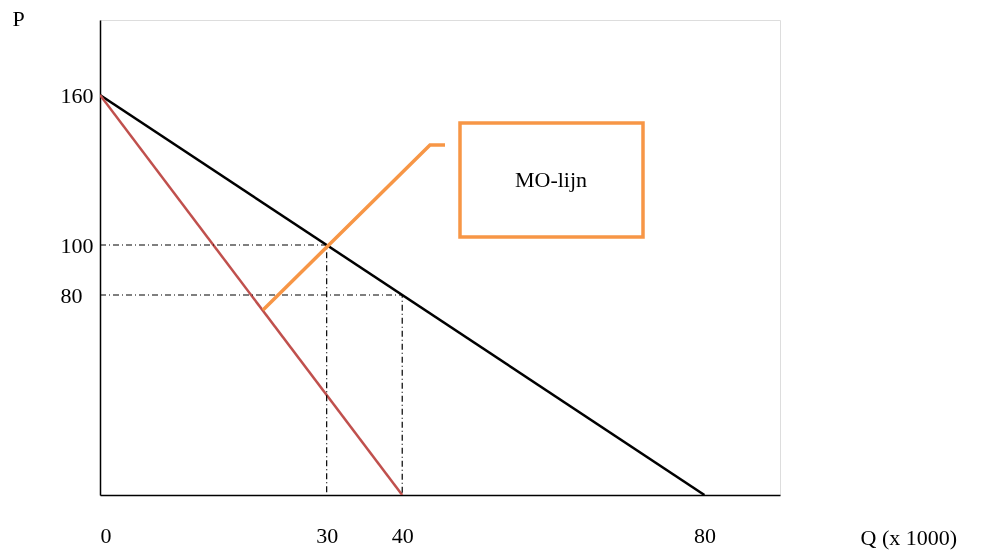 This screenshot has height=556, width=1004. What do you see at coordinates (106, 535) in the screenshot?
I see `x-tick-label: 0` at bounding box center [106, 535].